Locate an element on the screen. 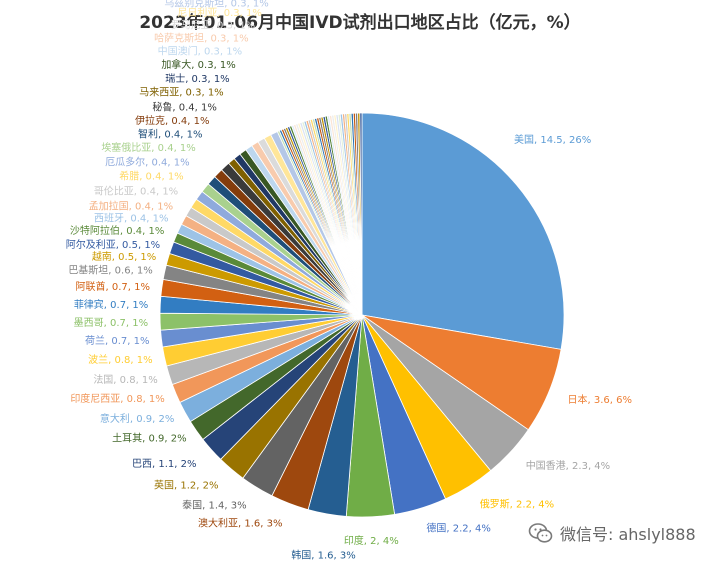 Image resolution: width=720 pixels, height=570 pixels. data-label-28: 厄瓜多尔, 0.4, 1% is located at coordinates (147, 161).